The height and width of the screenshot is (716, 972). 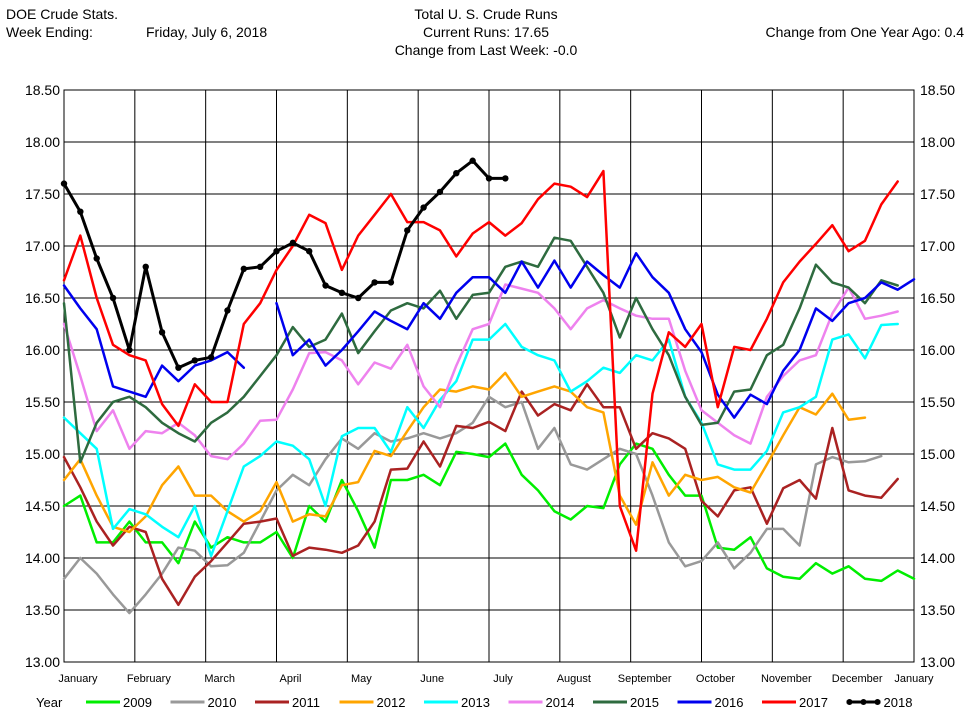 I want to click on x-month-label: November, so click(x=786, y=679).